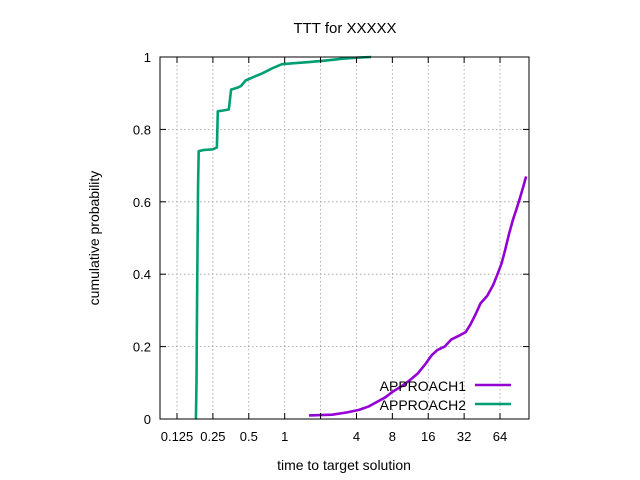 This screenshot has width=640, height=480. I want to click on x-tick-label: 4, so click(356, 436).